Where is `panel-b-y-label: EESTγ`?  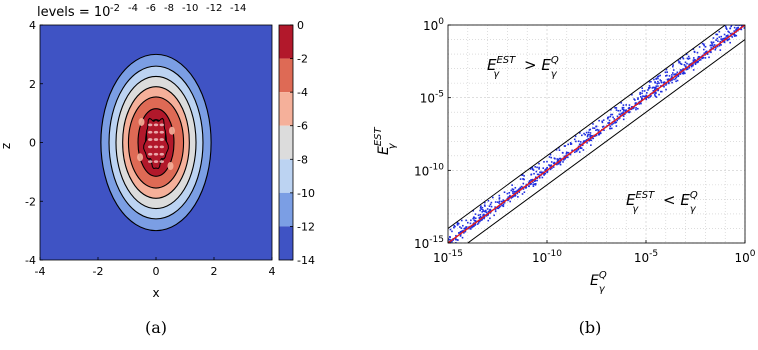 panel-b-y-label: EESTγ is located at coordinates (385, 140).